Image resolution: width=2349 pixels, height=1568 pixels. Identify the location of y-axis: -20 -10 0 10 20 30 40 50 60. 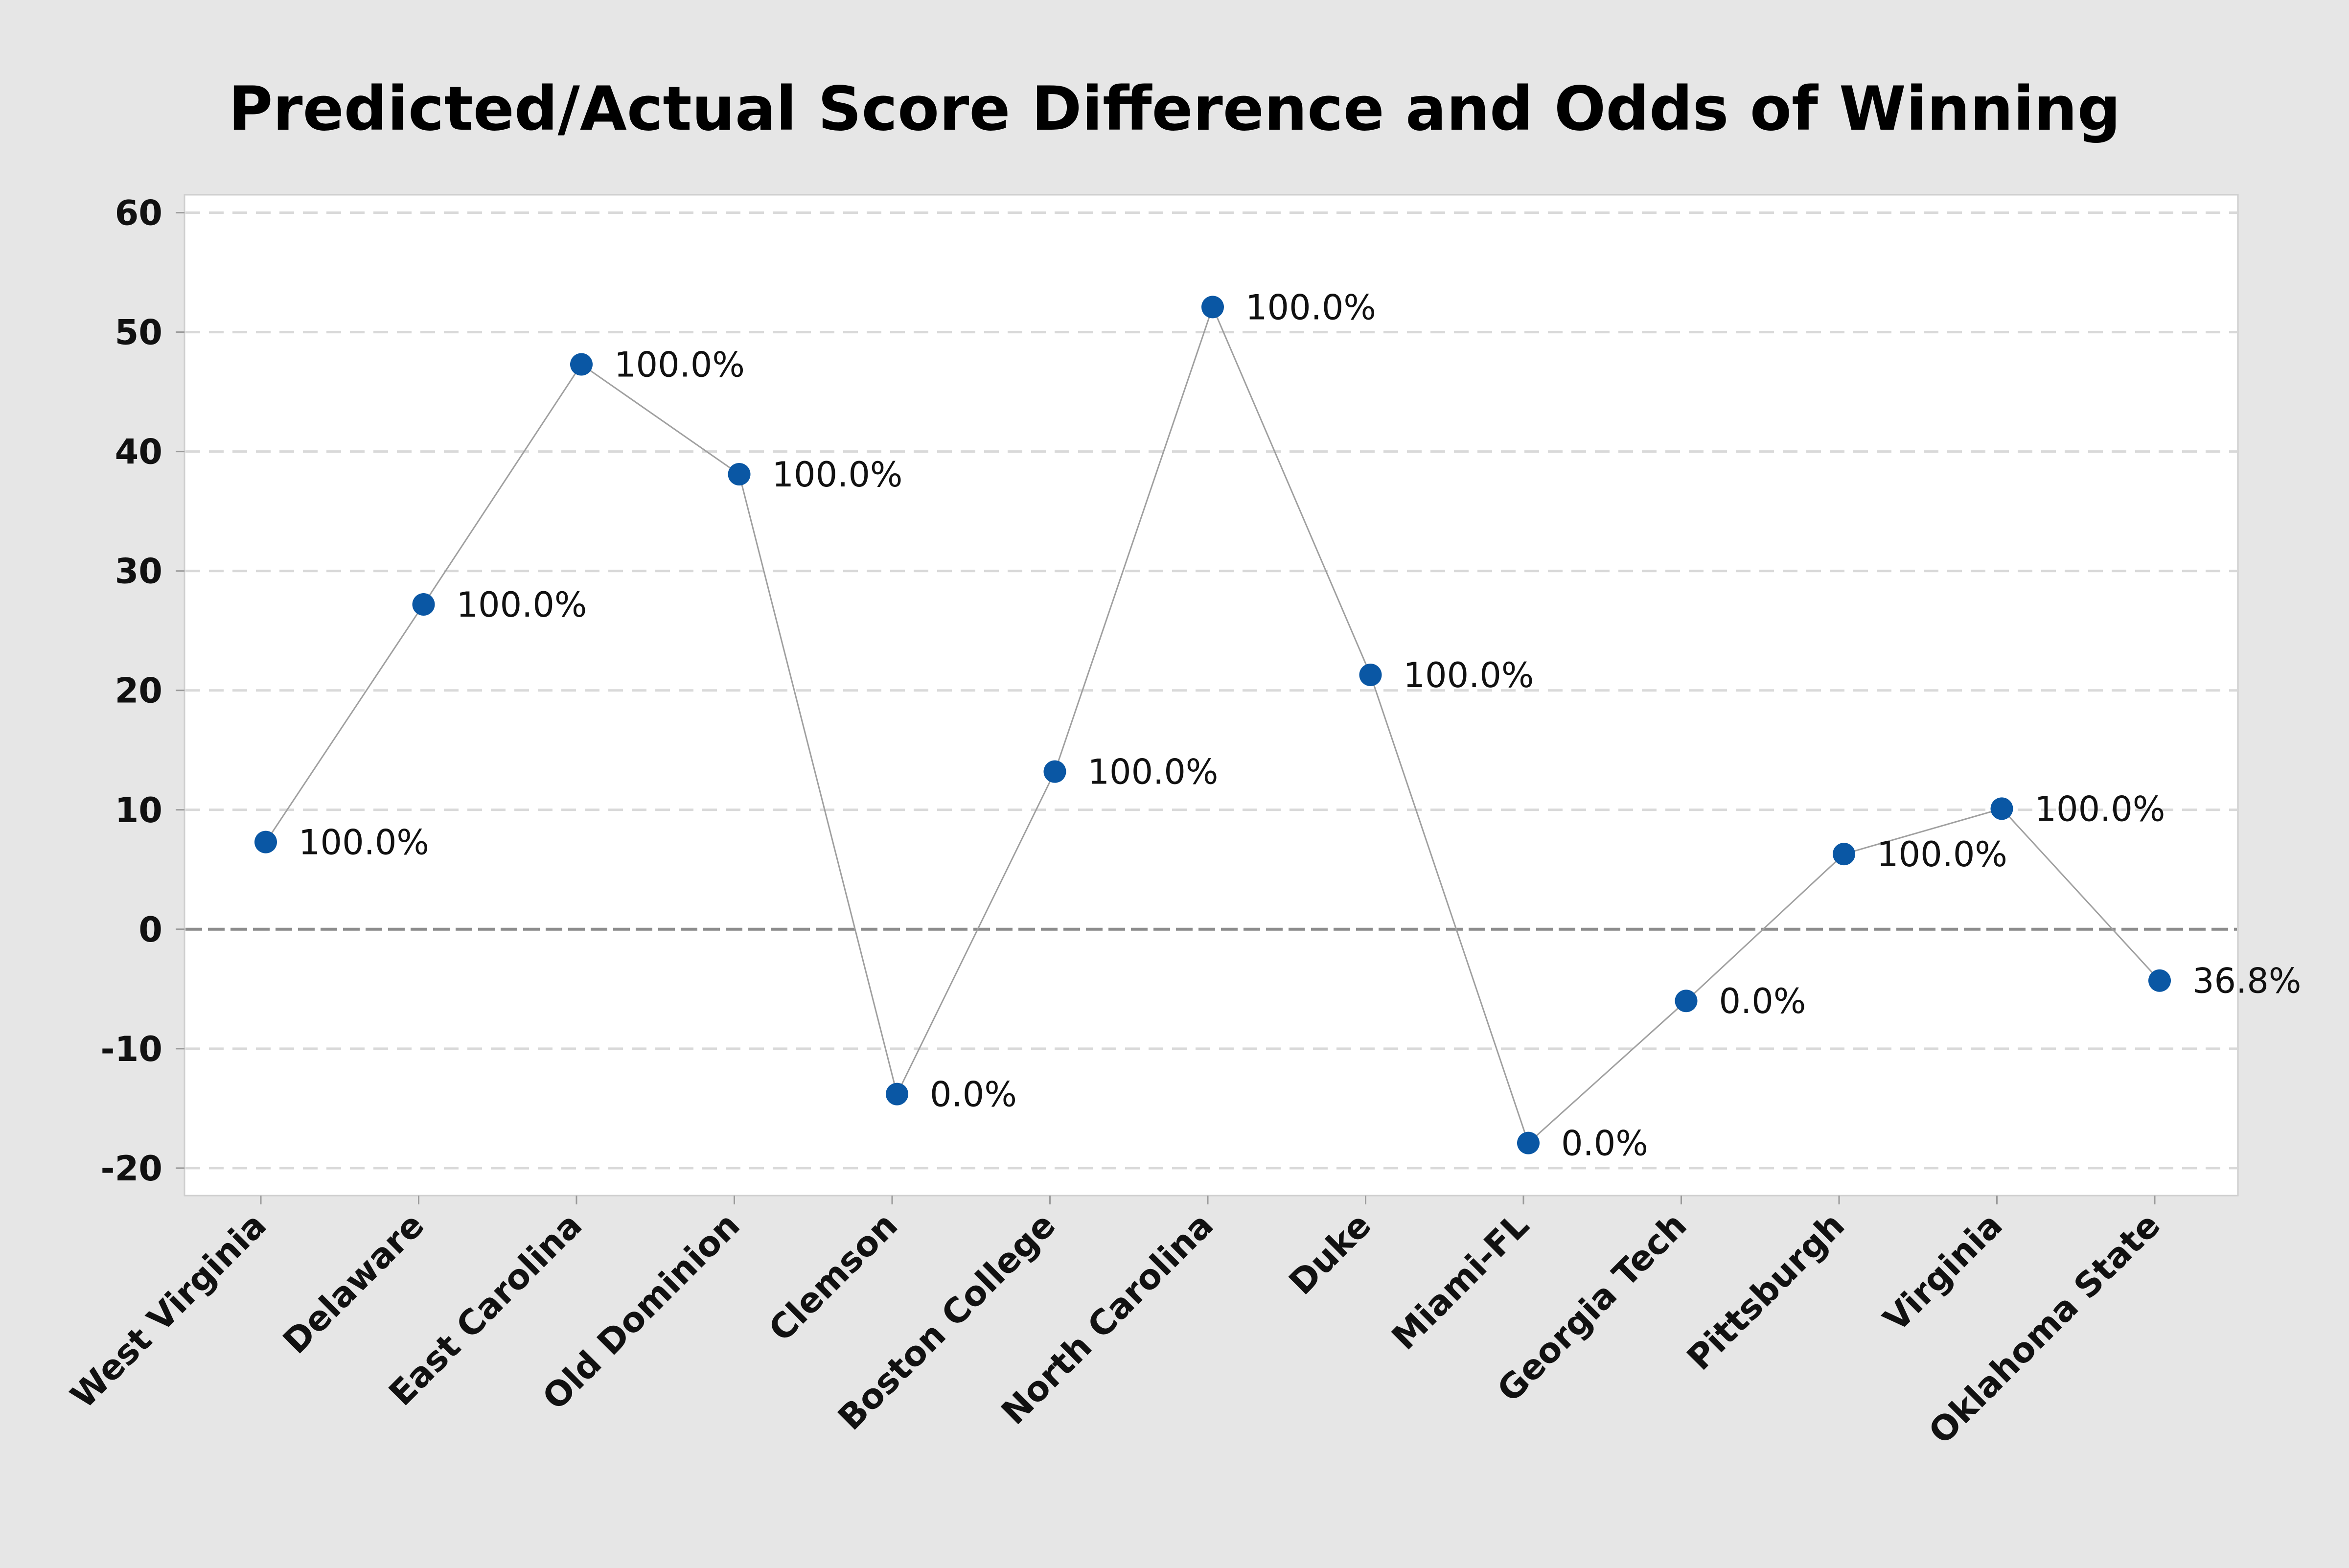
(142, 691).